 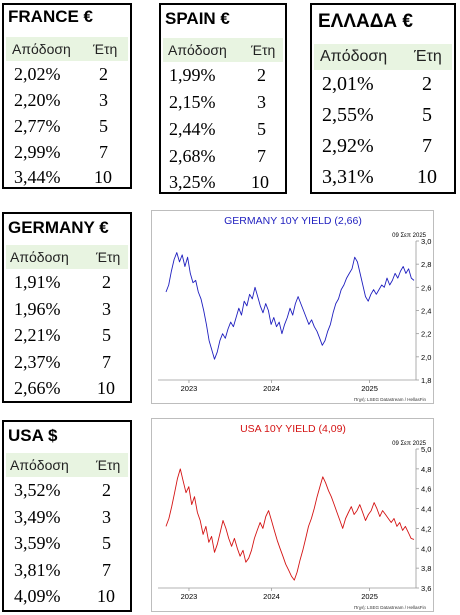 What do you see at coordinates (37, 570) in the screenshot?
I see `yield-value: 3,81%` at bounding box center [37, 570].